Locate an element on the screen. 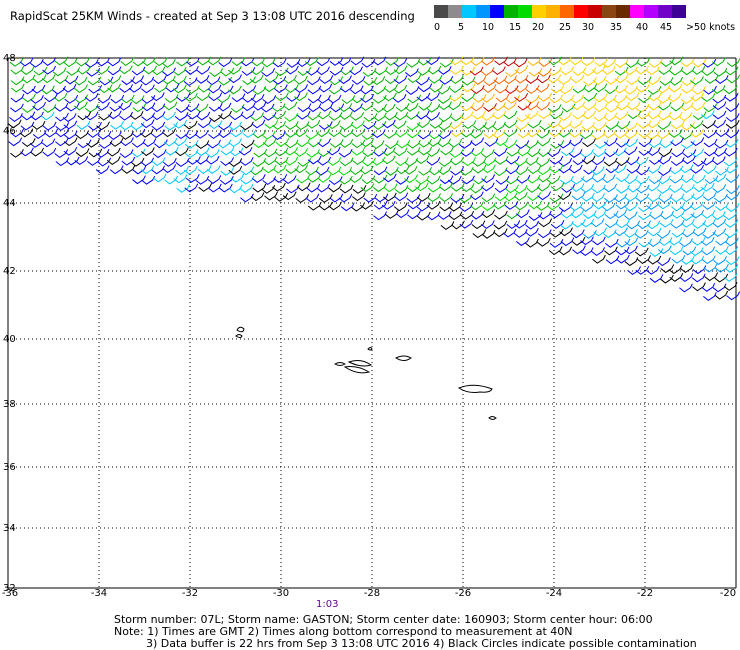 This screenshot has width=740, height=650. scale-label: 20 is located at coordinates (538, 27).